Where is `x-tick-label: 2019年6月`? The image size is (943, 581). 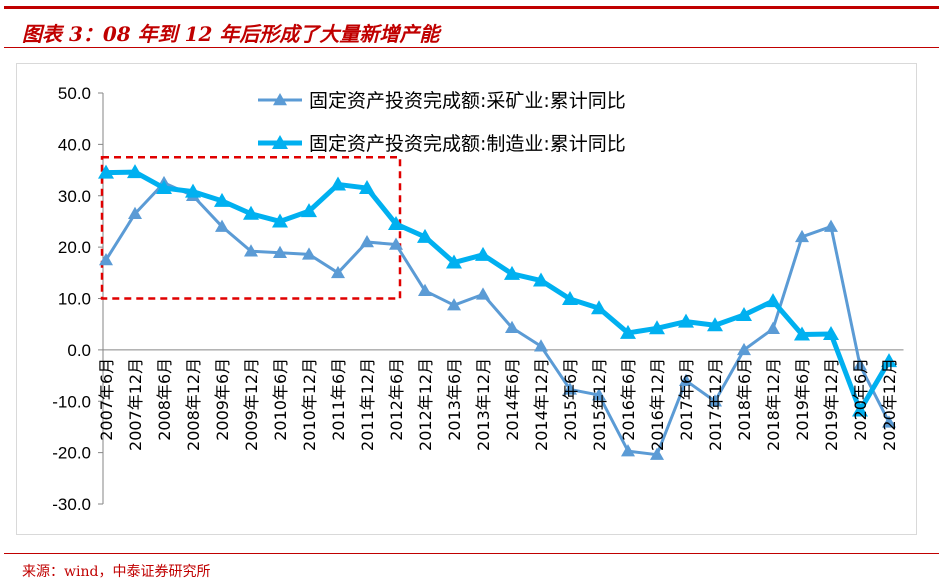 x-tick-label: 2019年6月 is located at coordinates (802, 399).